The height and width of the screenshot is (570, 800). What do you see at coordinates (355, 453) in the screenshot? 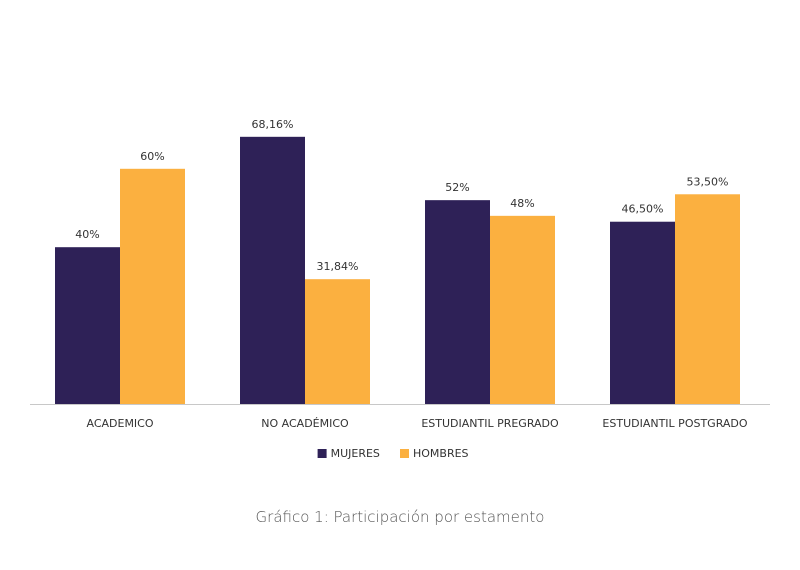
I see `legend-label-mujeres: MUJERES` at bounding box center [355, 453].